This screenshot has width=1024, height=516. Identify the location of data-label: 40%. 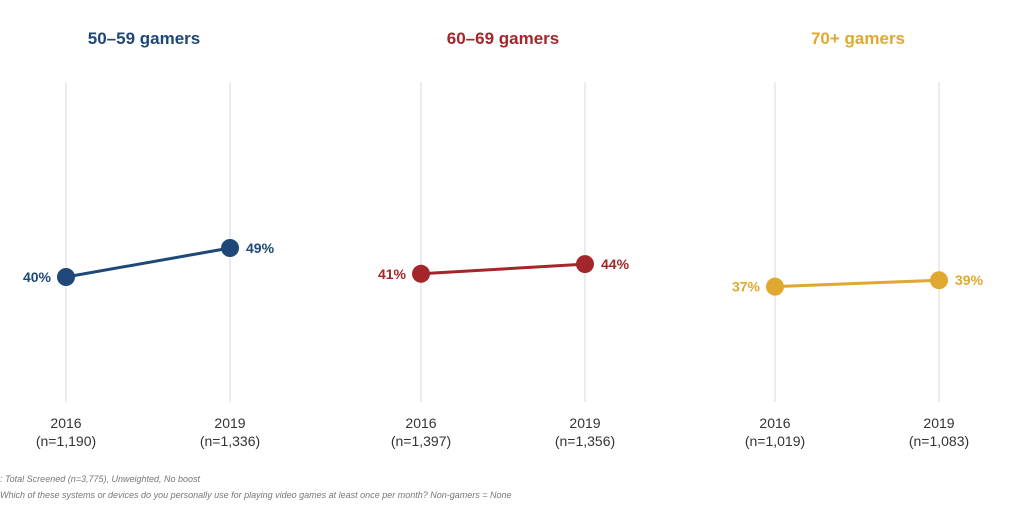
(37, 277).